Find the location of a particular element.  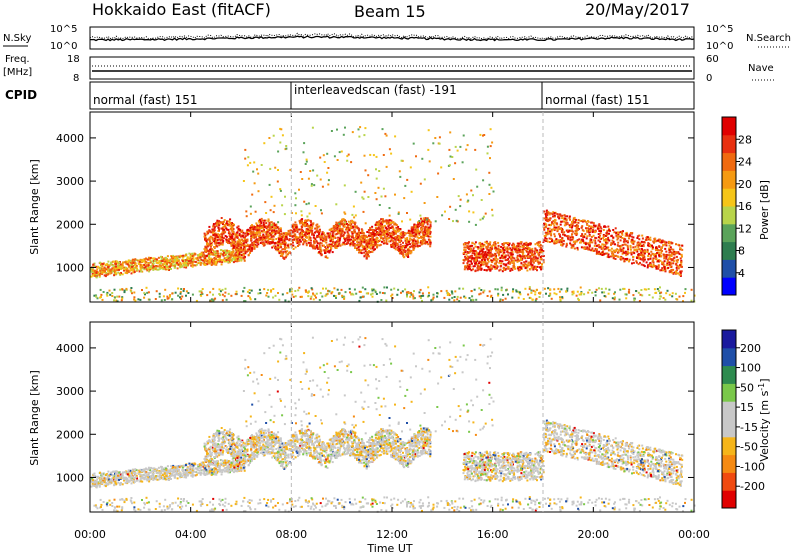

noise-left-tick-low: 10^0 is located at coordinates (63, 46).